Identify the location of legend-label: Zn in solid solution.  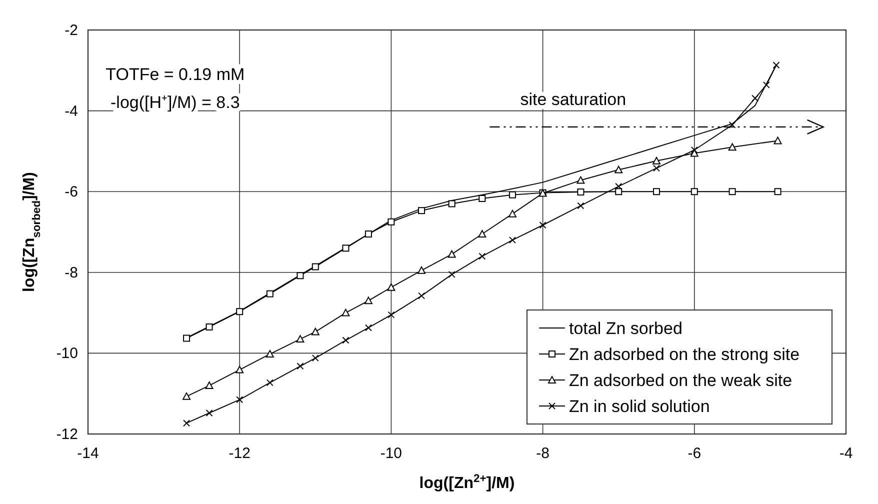
(639, 406).